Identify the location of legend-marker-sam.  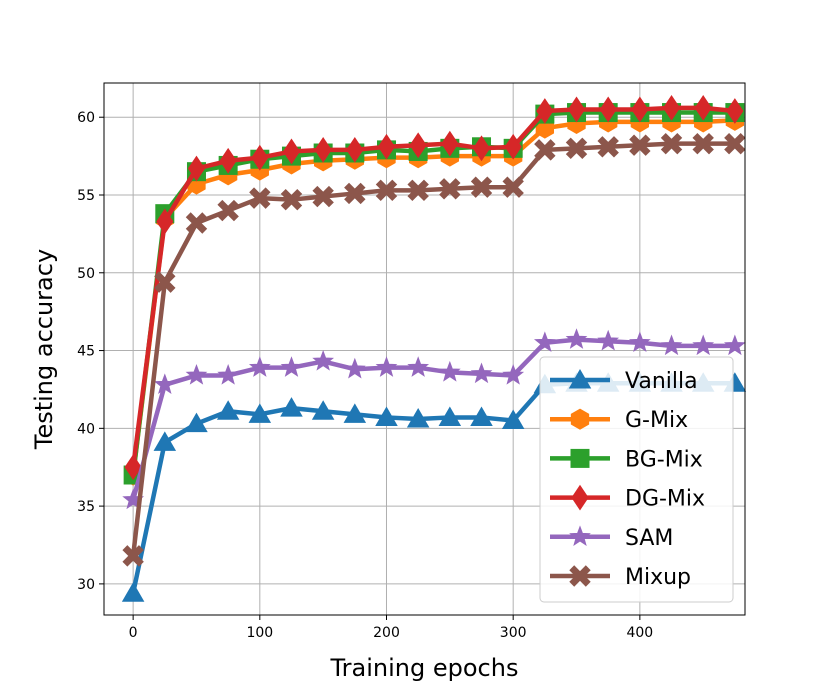
(580, 536).